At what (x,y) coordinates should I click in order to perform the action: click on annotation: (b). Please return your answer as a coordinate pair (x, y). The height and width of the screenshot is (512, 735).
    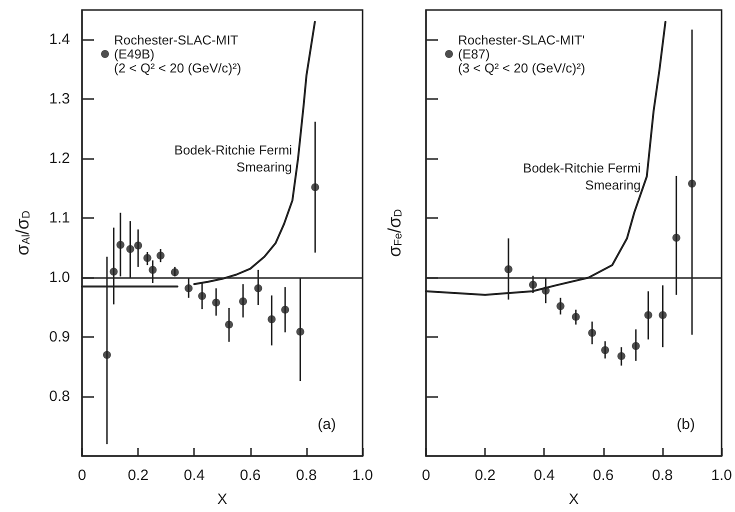
    Looking at the image, I should click on (686, 424).